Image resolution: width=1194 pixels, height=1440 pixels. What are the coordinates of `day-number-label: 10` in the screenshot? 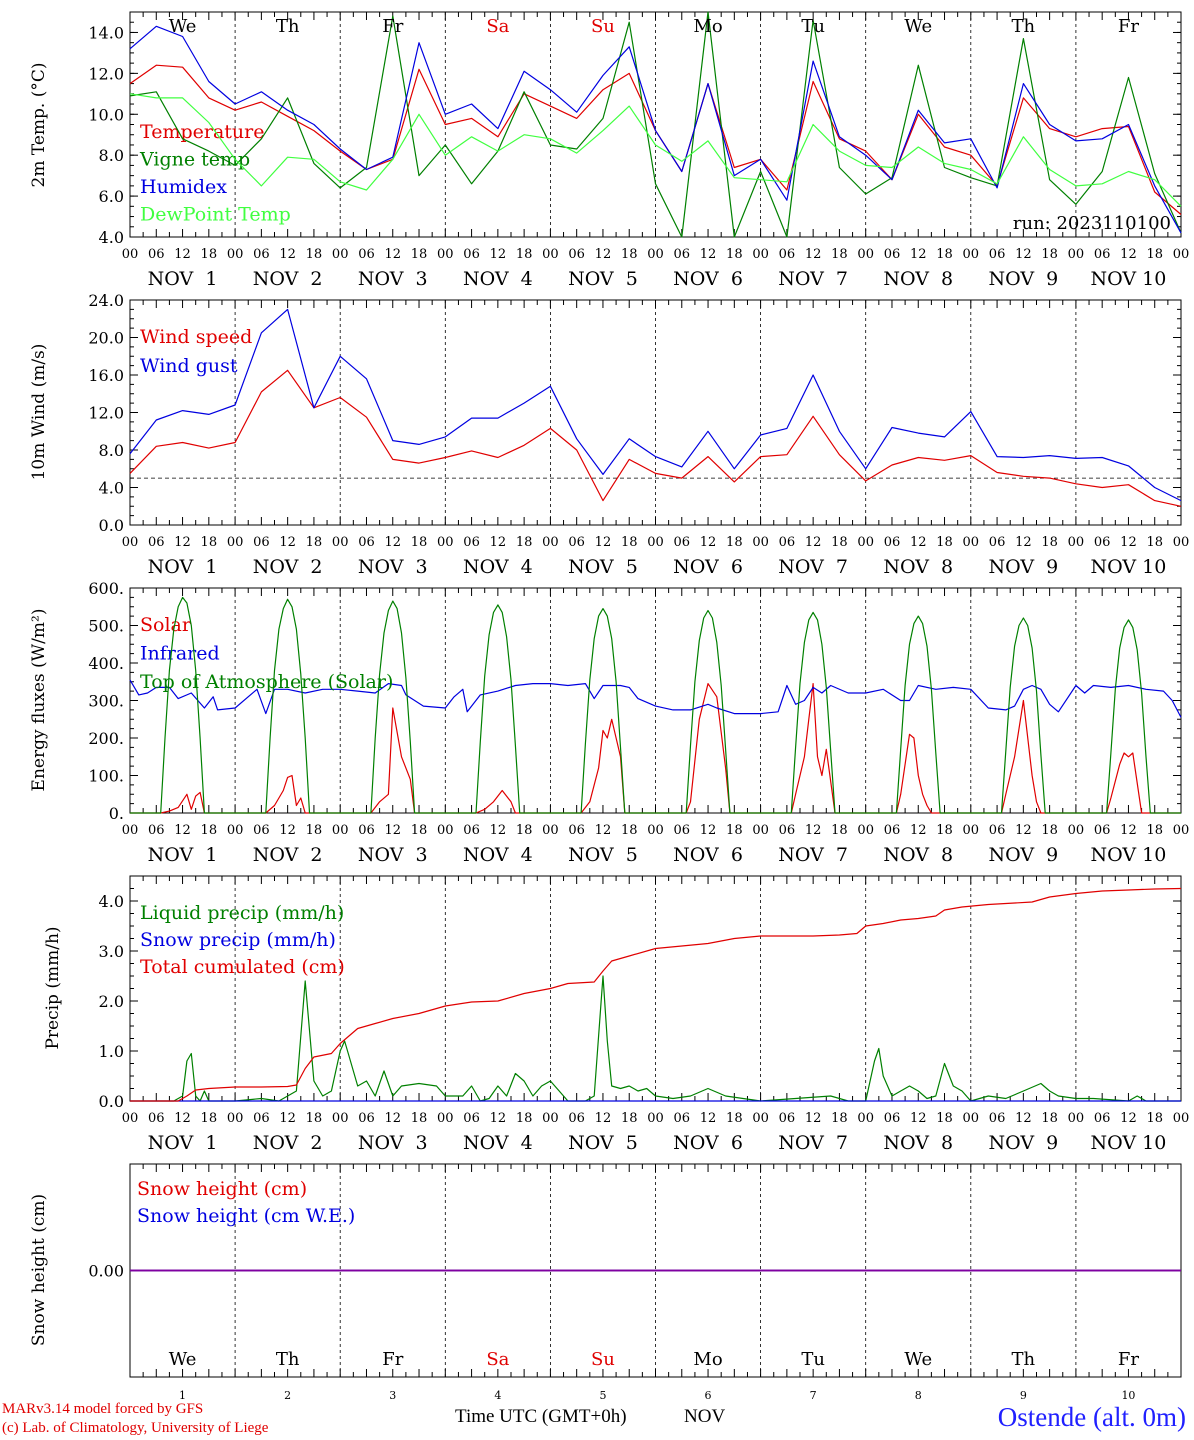 It's located at (1128, 1395).